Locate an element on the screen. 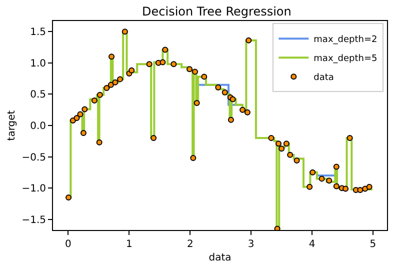 Image resolution: width=394 pixels, height=278 pixels. y-tick-label: −1.5 is located at coordinates (34, 220).